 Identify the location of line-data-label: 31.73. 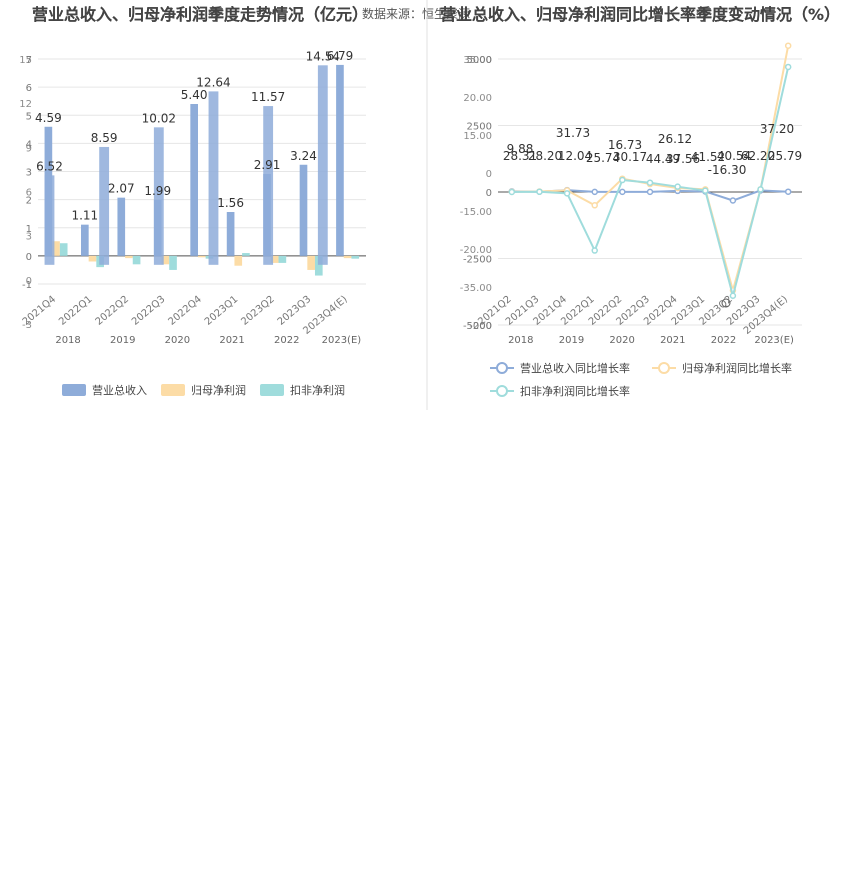
(573, 133).